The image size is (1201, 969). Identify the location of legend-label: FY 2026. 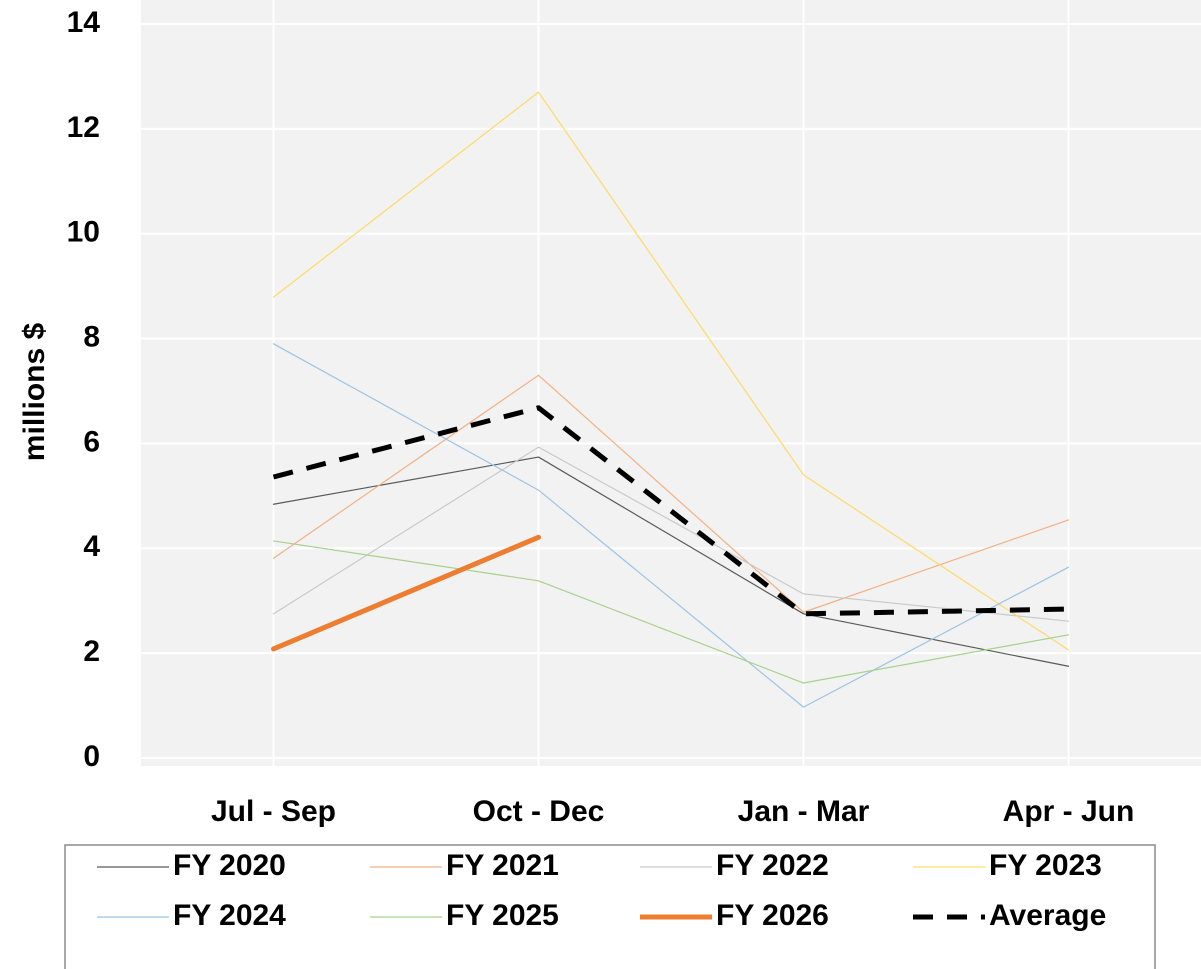
(772, 915).